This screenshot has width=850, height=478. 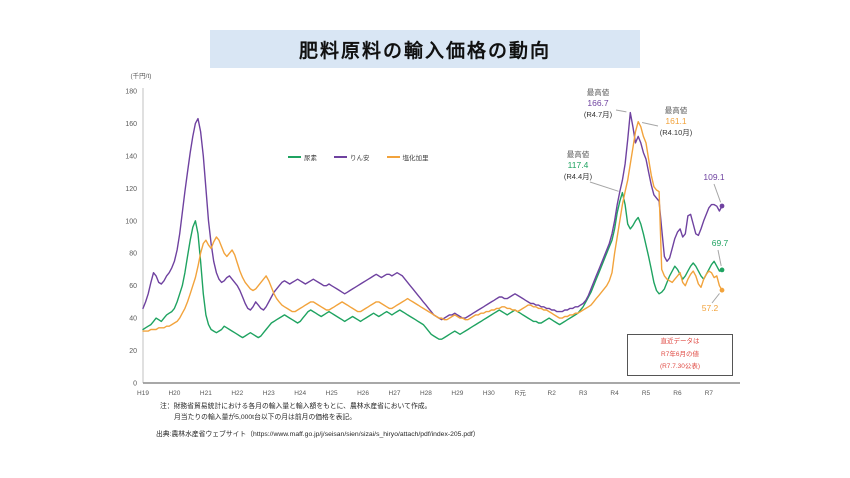 I want to click on recent-data-line-1: 直近データは, so click(x=680, y=342).